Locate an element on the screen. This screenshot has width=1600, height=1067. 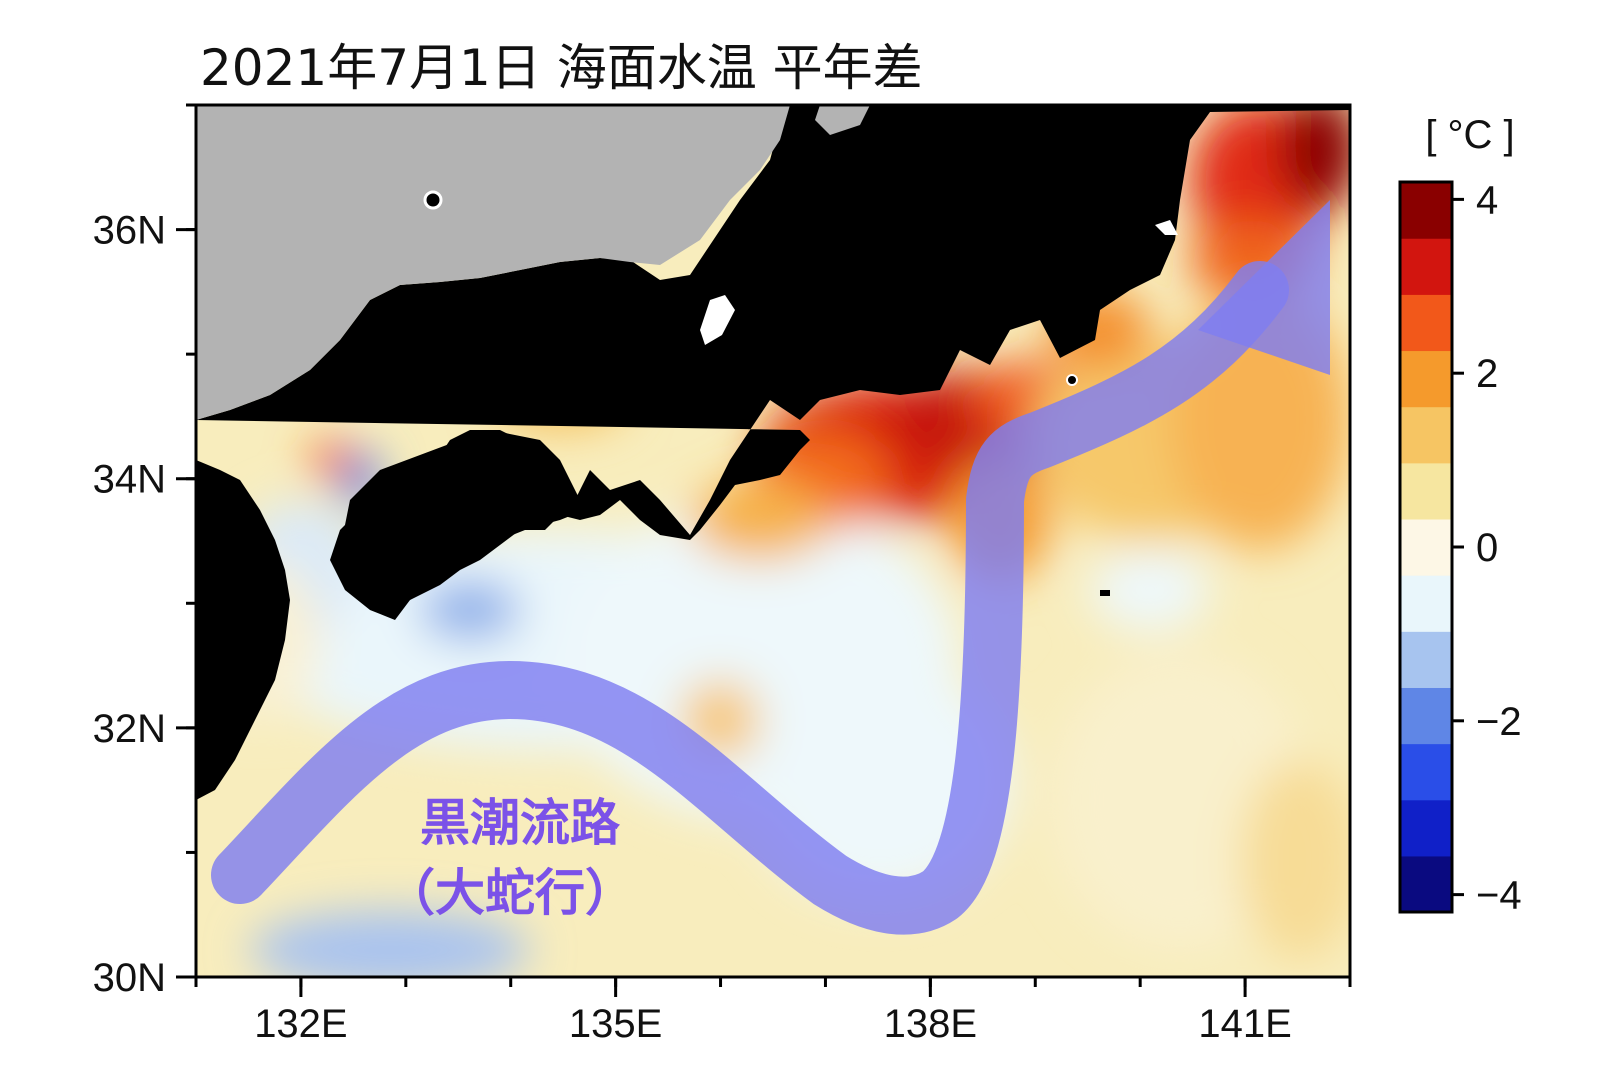
lat-tick-label: 34N is located at coordinates (129, 480).